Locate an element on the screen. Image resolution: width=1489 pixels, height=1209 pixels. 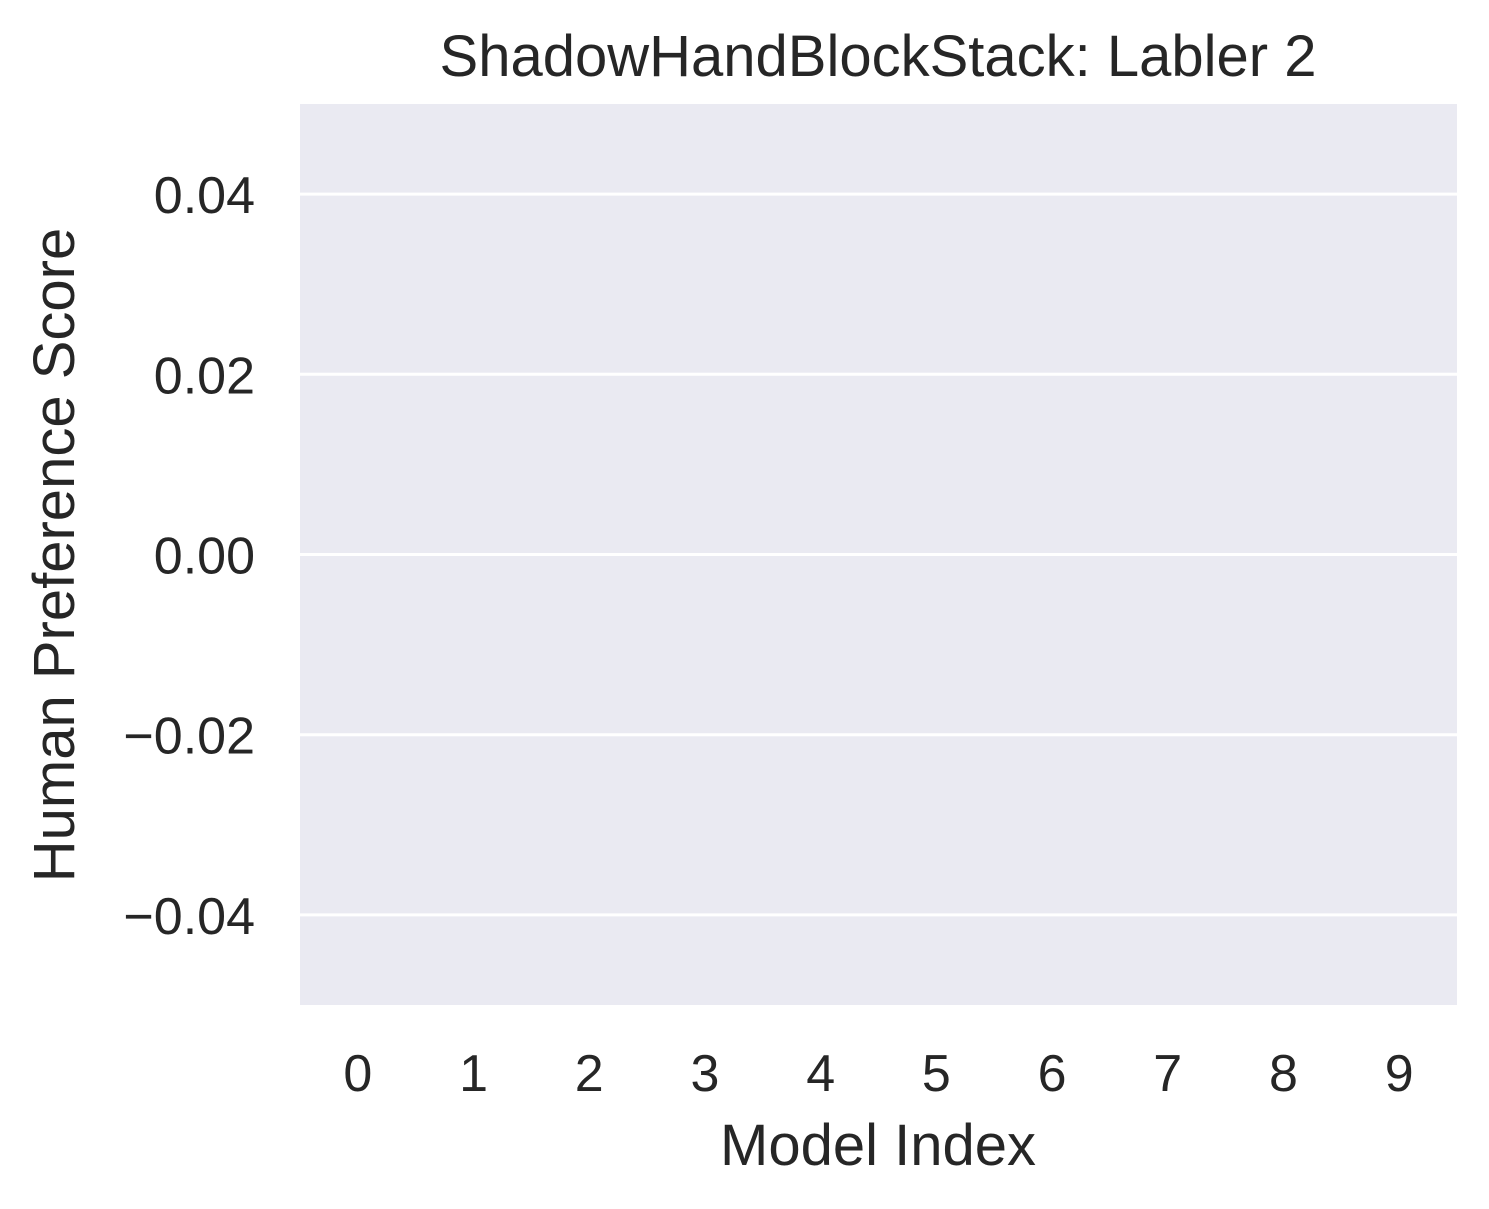
x-tick-label: 7 is located at coordinates (1167, 1074).